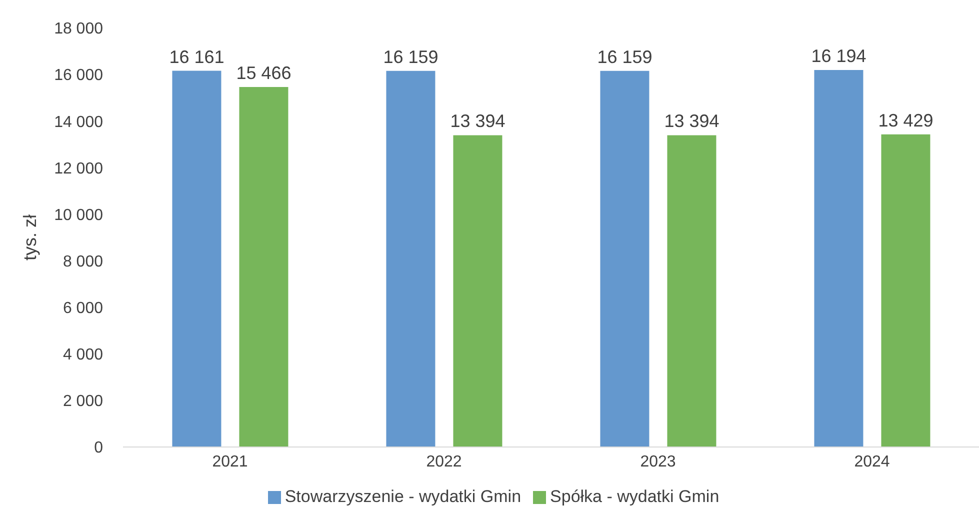 This screenshot has height=515, width=979. I want to click on data-label: 16 161, so click(196, 56).